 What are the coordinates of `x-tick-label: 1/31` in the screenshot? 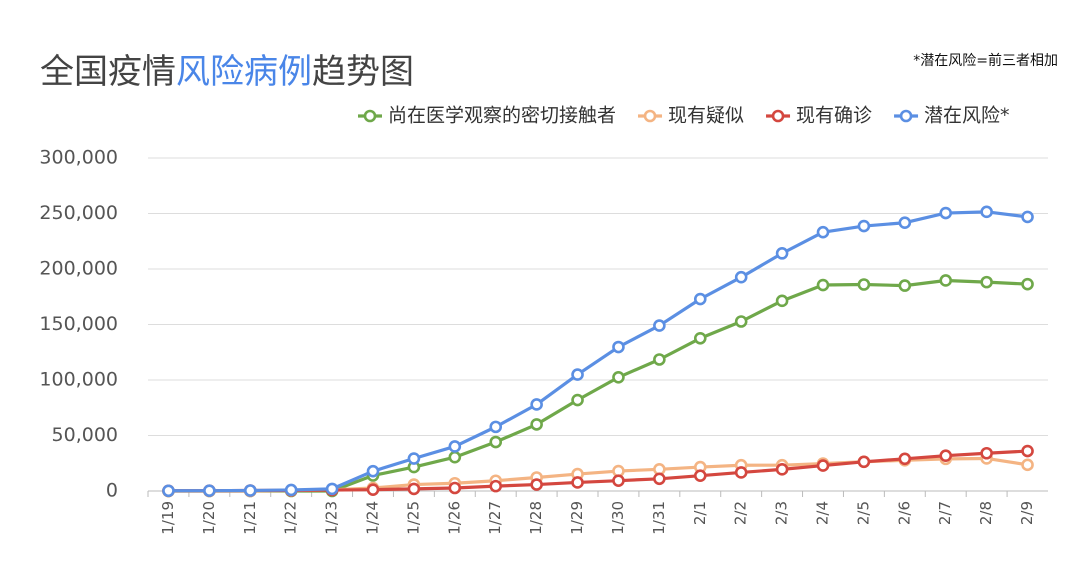 It's located at (659, 518).